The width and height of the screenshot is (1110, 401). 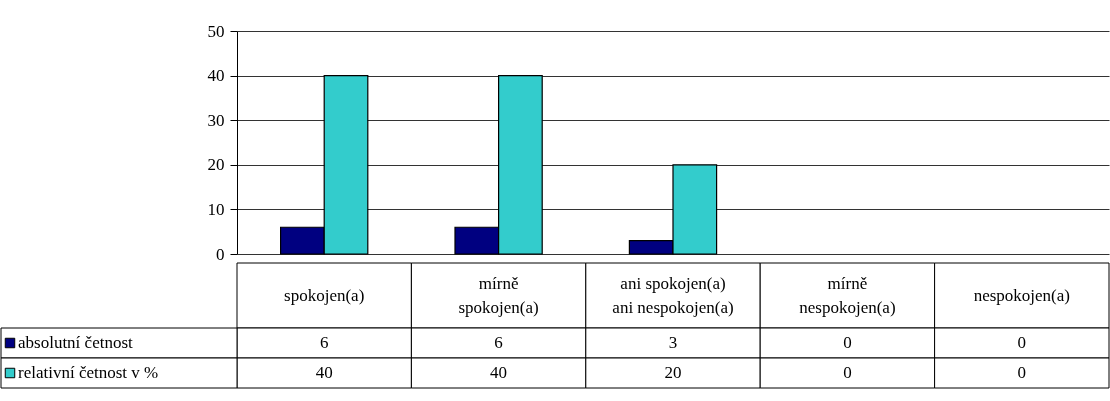 What do you see at coordinates (498, 295) in the screenshot?
I see `x-tick-label: mírně spokojen(a)` at bounding box center [498, 295].